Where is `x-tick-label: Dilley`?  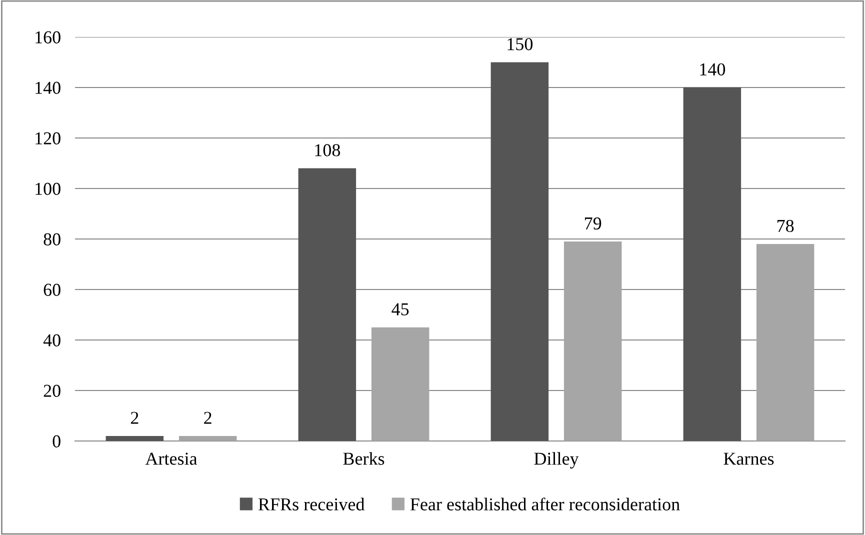 x-tick-label: Dilley is located at coordinates (556, 460).